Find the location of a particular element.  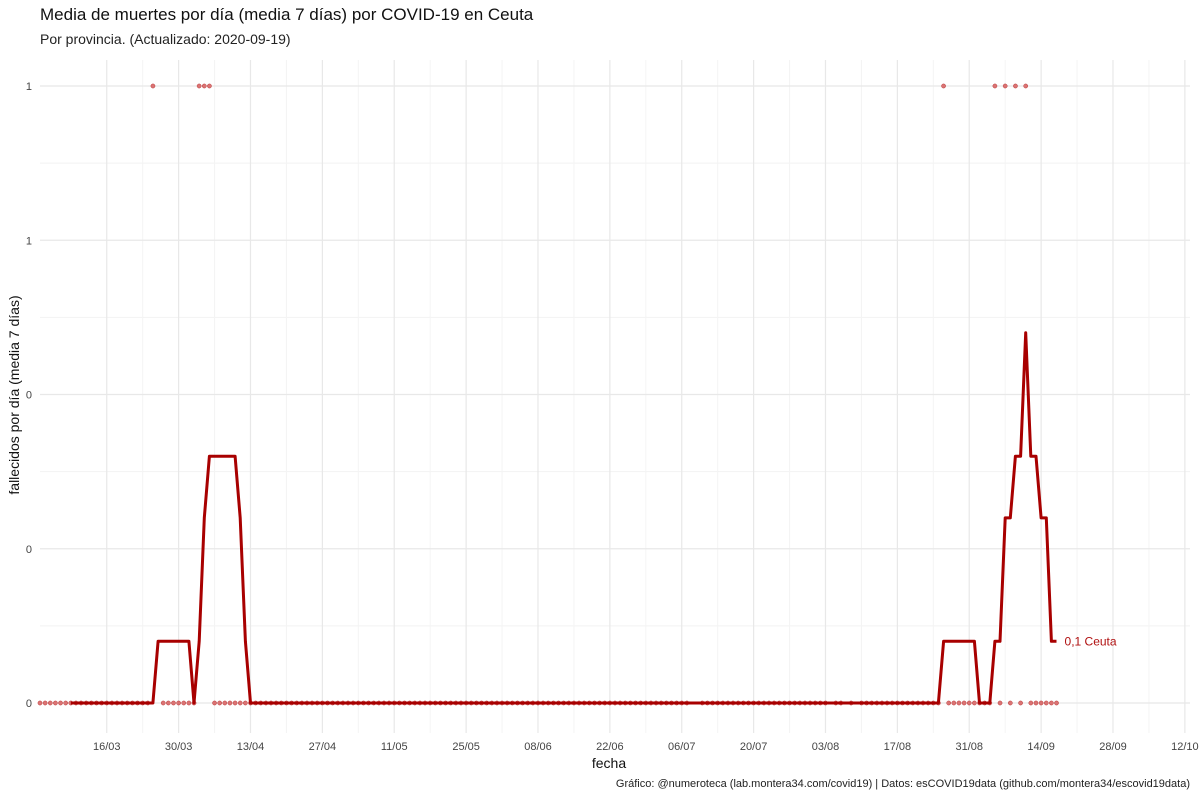

y-axis-ticks: 0 0 0 1 1 is located at coordinates (29, 395).